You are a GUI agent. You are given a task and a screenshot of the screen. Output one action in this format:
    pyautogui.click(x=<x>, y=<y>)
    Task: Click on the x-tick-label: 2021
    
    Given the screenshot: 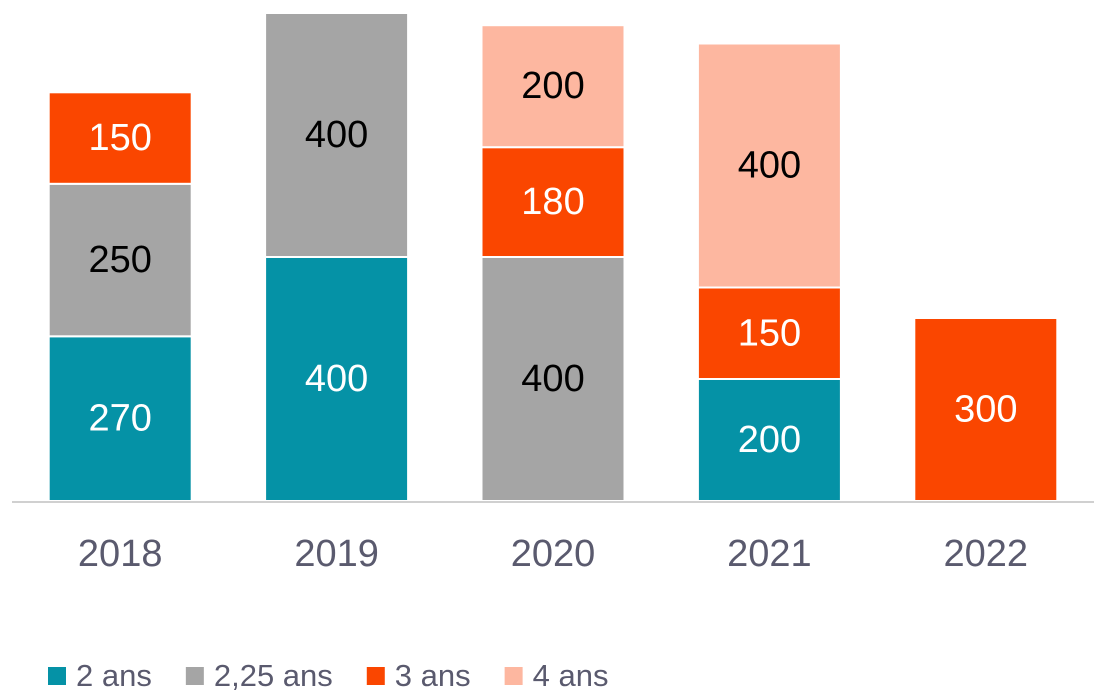 What is the action you would take?
    pyautogui.click(x=769, y=554)
    